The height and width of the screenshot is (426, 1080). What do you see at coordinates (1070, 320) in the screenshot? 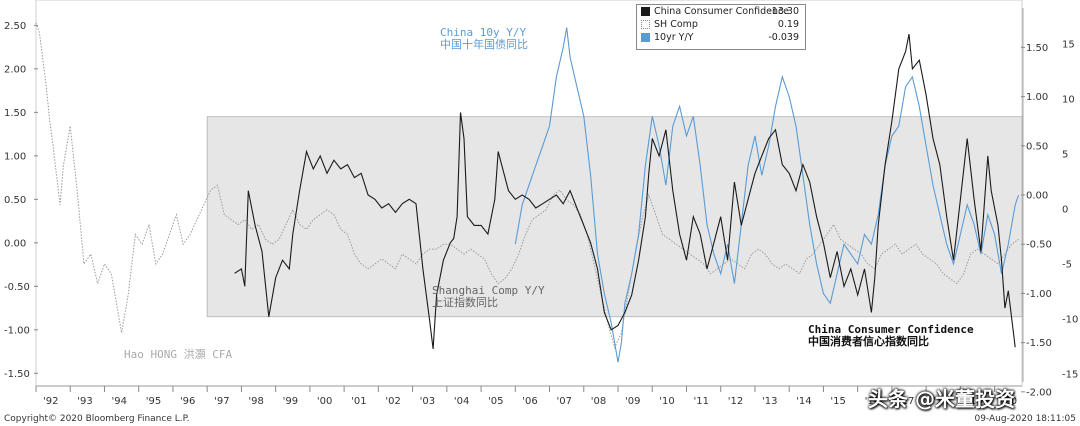
I see `far-right-tick-label: -10` at bounding box center [1070, 320].